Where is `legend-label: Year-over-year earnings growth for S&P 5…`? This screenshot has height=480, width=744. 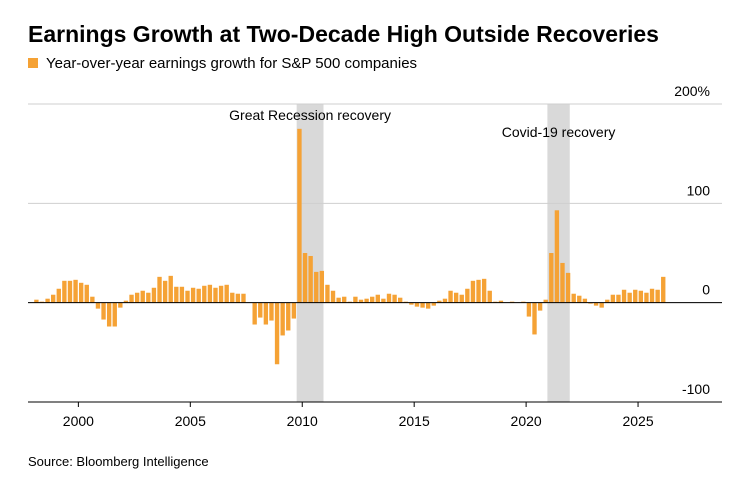 legend-label: Year-over-year earnings growth for S&P 5… is located at coordinates (231, 63).